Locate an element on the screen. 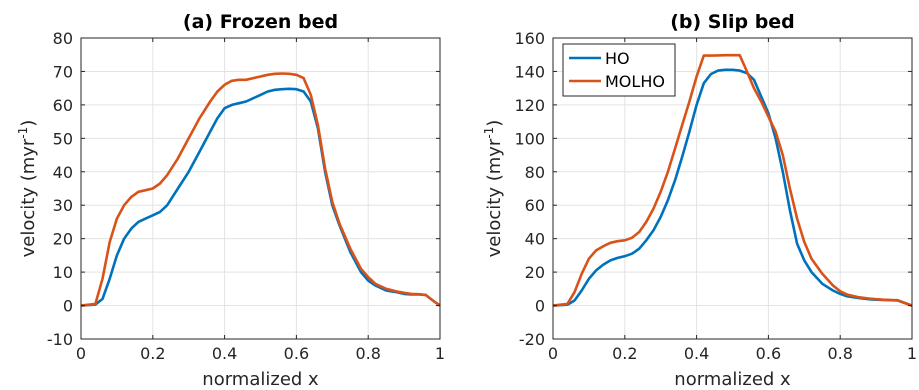  y-tick-label: 50 is located at coordinates (63, 138).